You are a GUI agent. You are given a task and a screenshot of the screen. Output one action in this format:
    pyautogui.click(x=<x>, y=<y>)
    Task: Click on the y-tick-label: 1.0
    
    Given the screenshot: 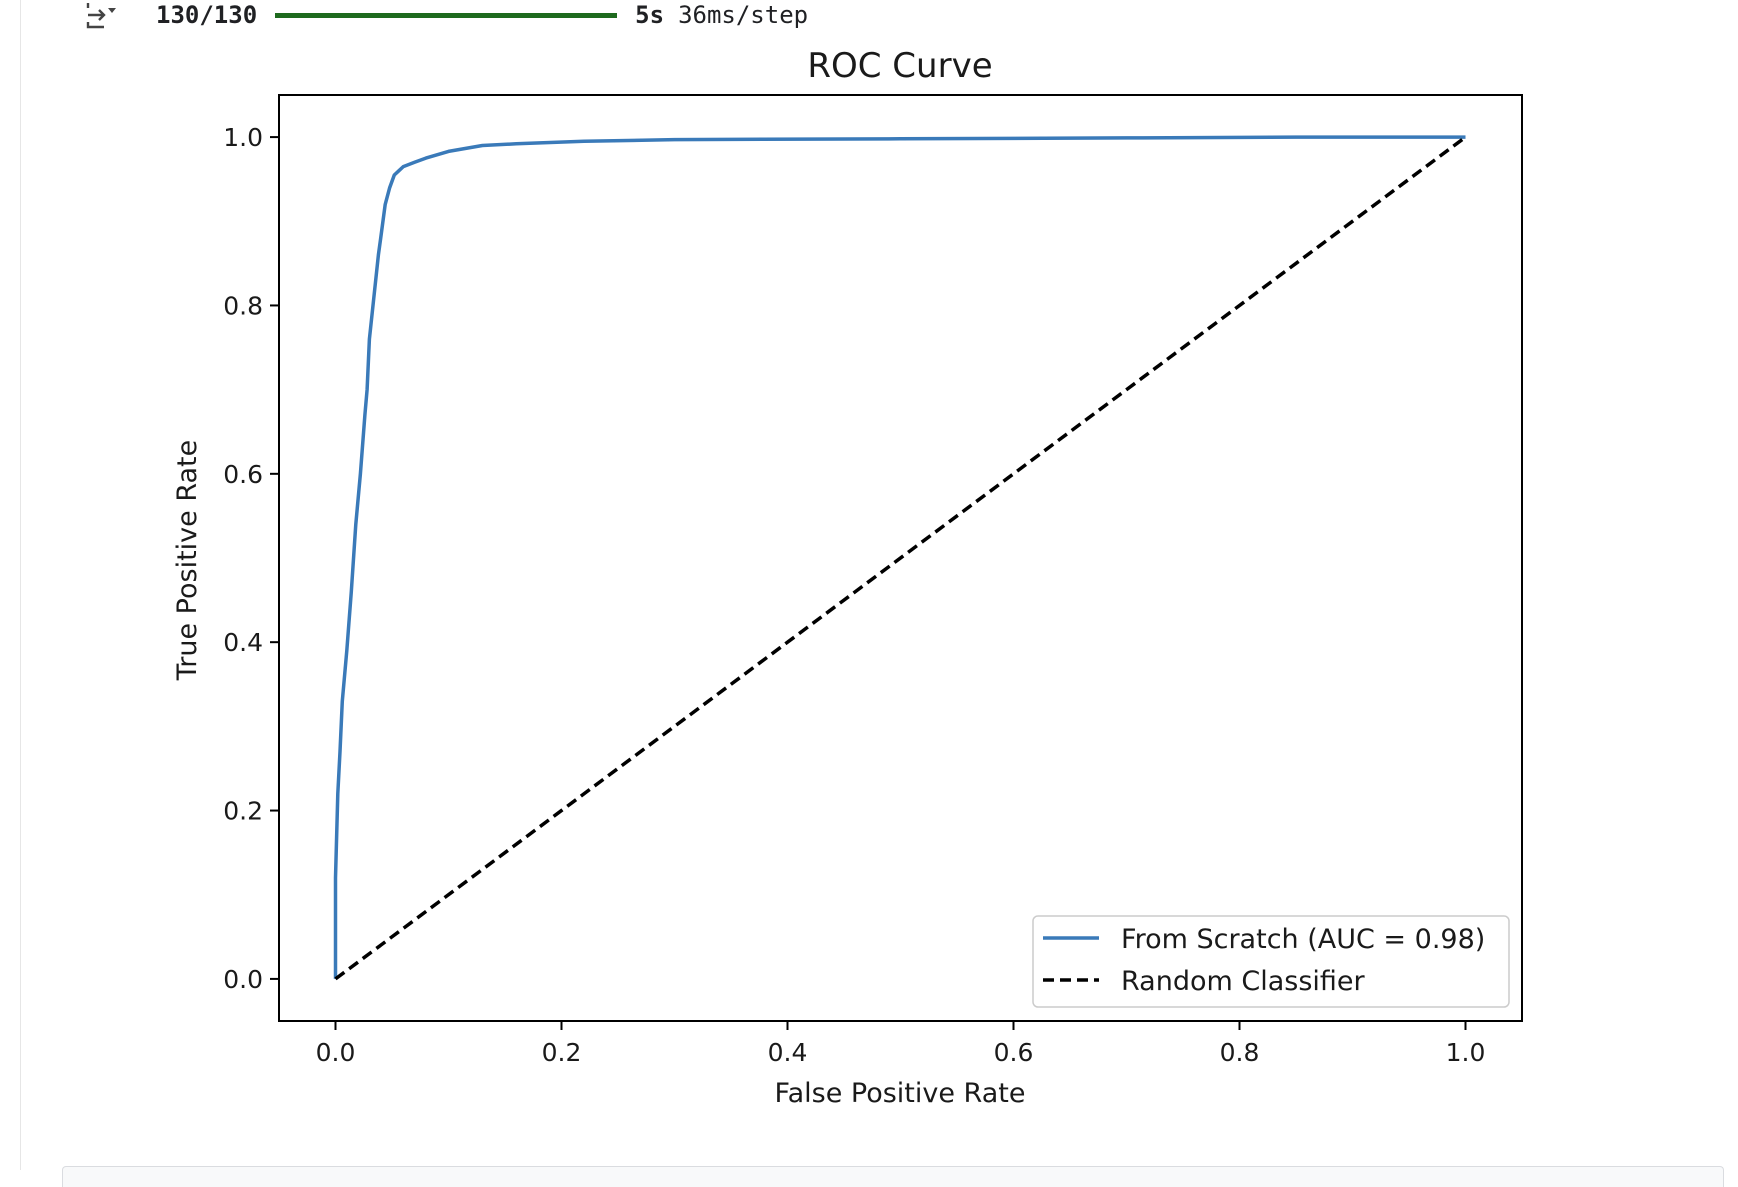 What is the action you would take?
    pyautogui.click(x=243, y=137)
    